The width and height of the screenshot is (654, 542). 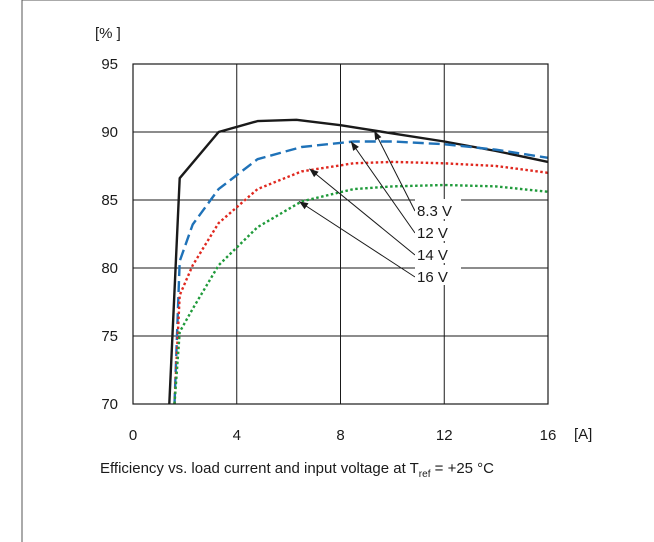 What do you see at coordinates (109, 200) in the screenshot?
I see `y-tick-label: 85` at bounding box center [109, 200].